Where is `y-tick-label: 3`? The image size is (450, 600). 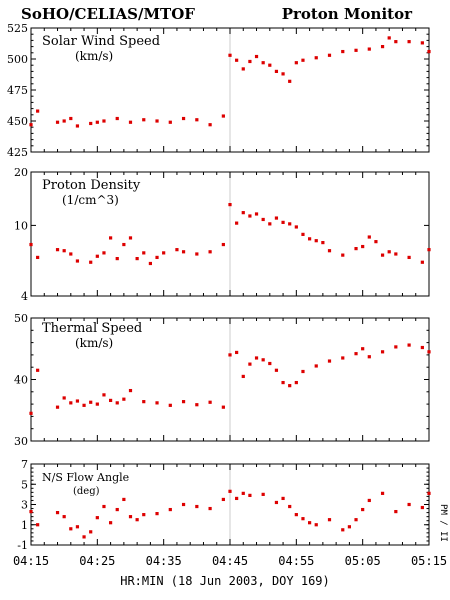
y-tick-label: 3 is located at coordinates (24, 505).